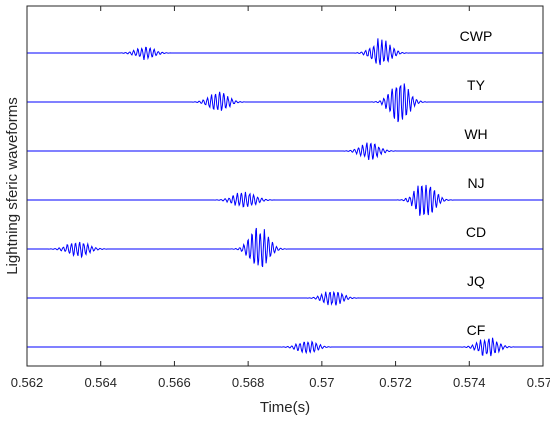 The image size is (550, 424). I want to click on x-tick-label: 0.572, so click(395, 382).